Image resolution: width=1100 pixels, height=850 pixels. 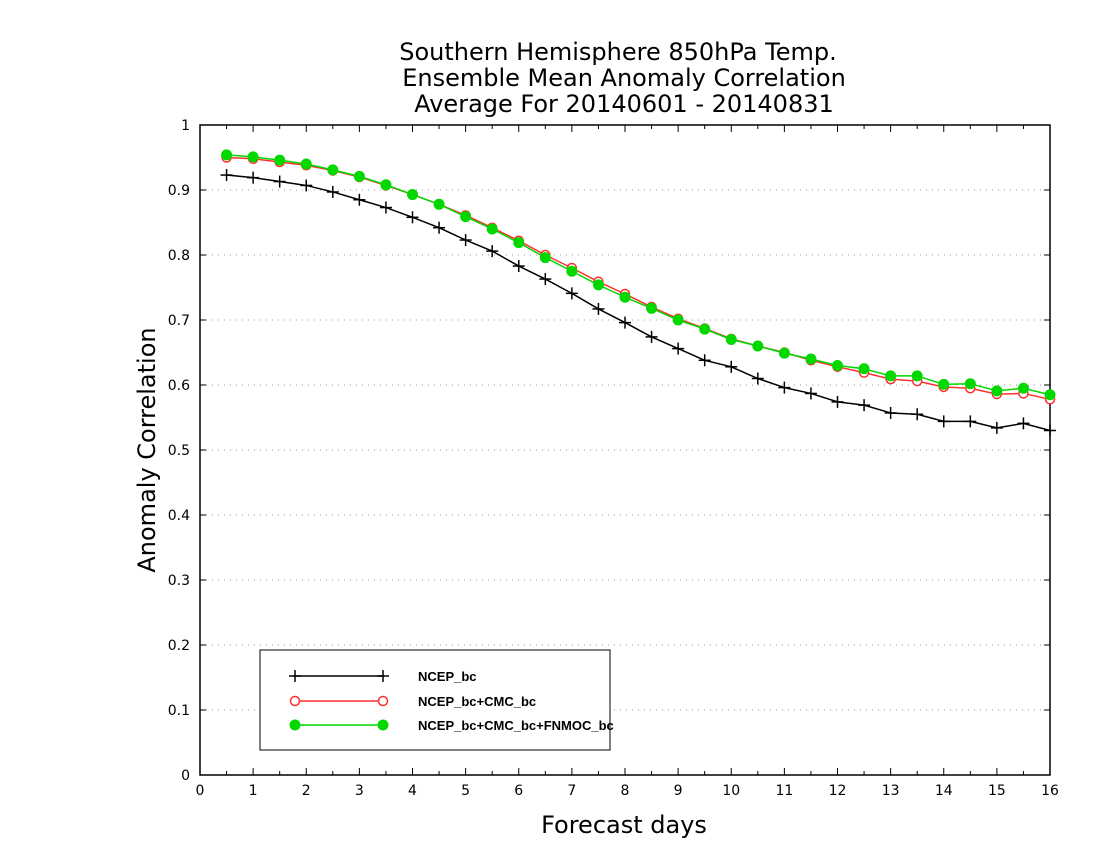 I want to click on x-tick-label: 9, so click(x=678, y=791).